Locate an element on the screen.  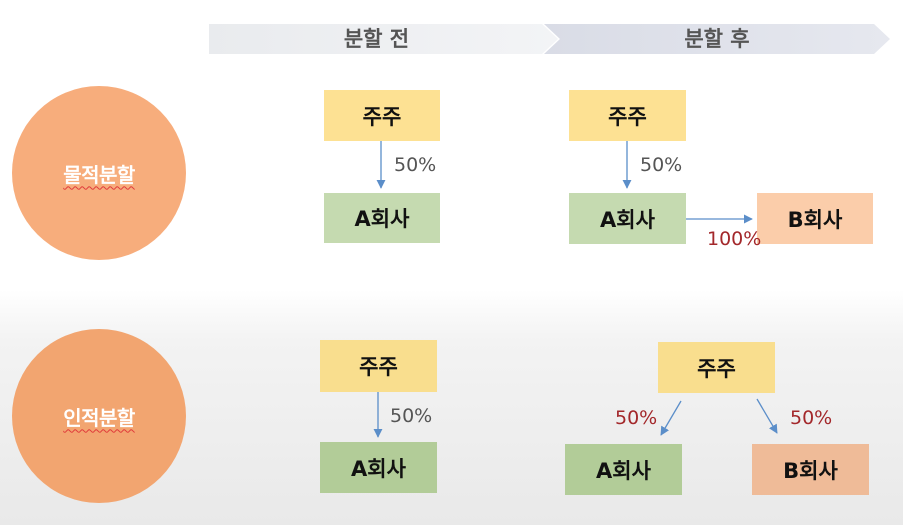
personal-split-circle: 인적분할 is located at coordinates (99, 416).